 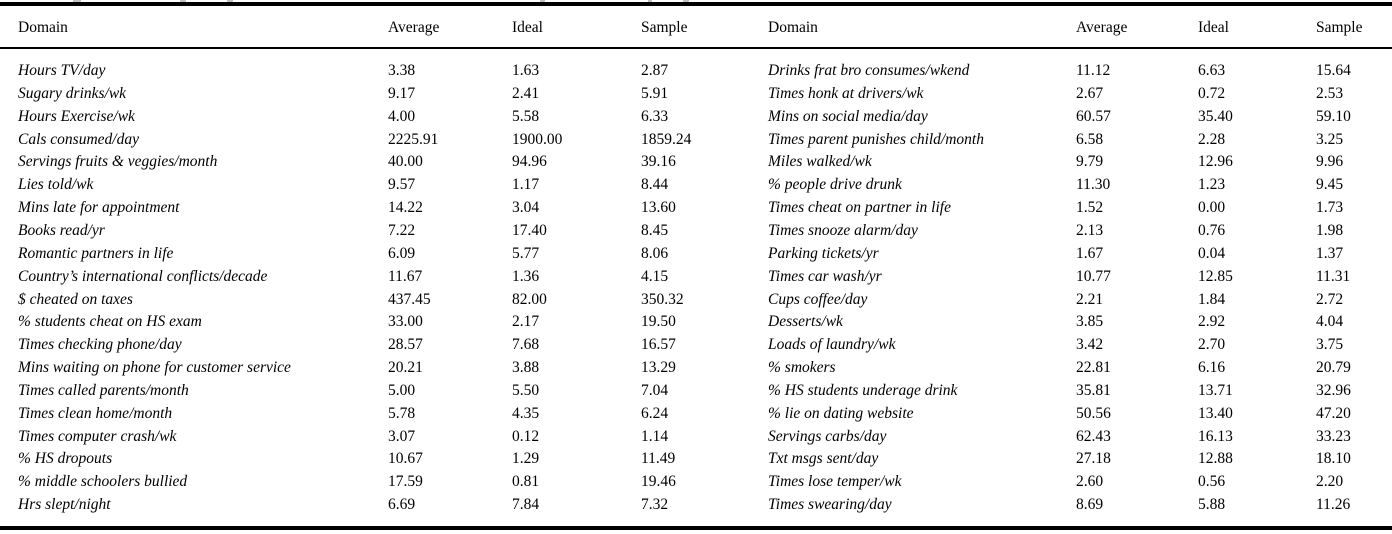 I want to click on sample-cell: 9.96, so click(x=1330, y=162).